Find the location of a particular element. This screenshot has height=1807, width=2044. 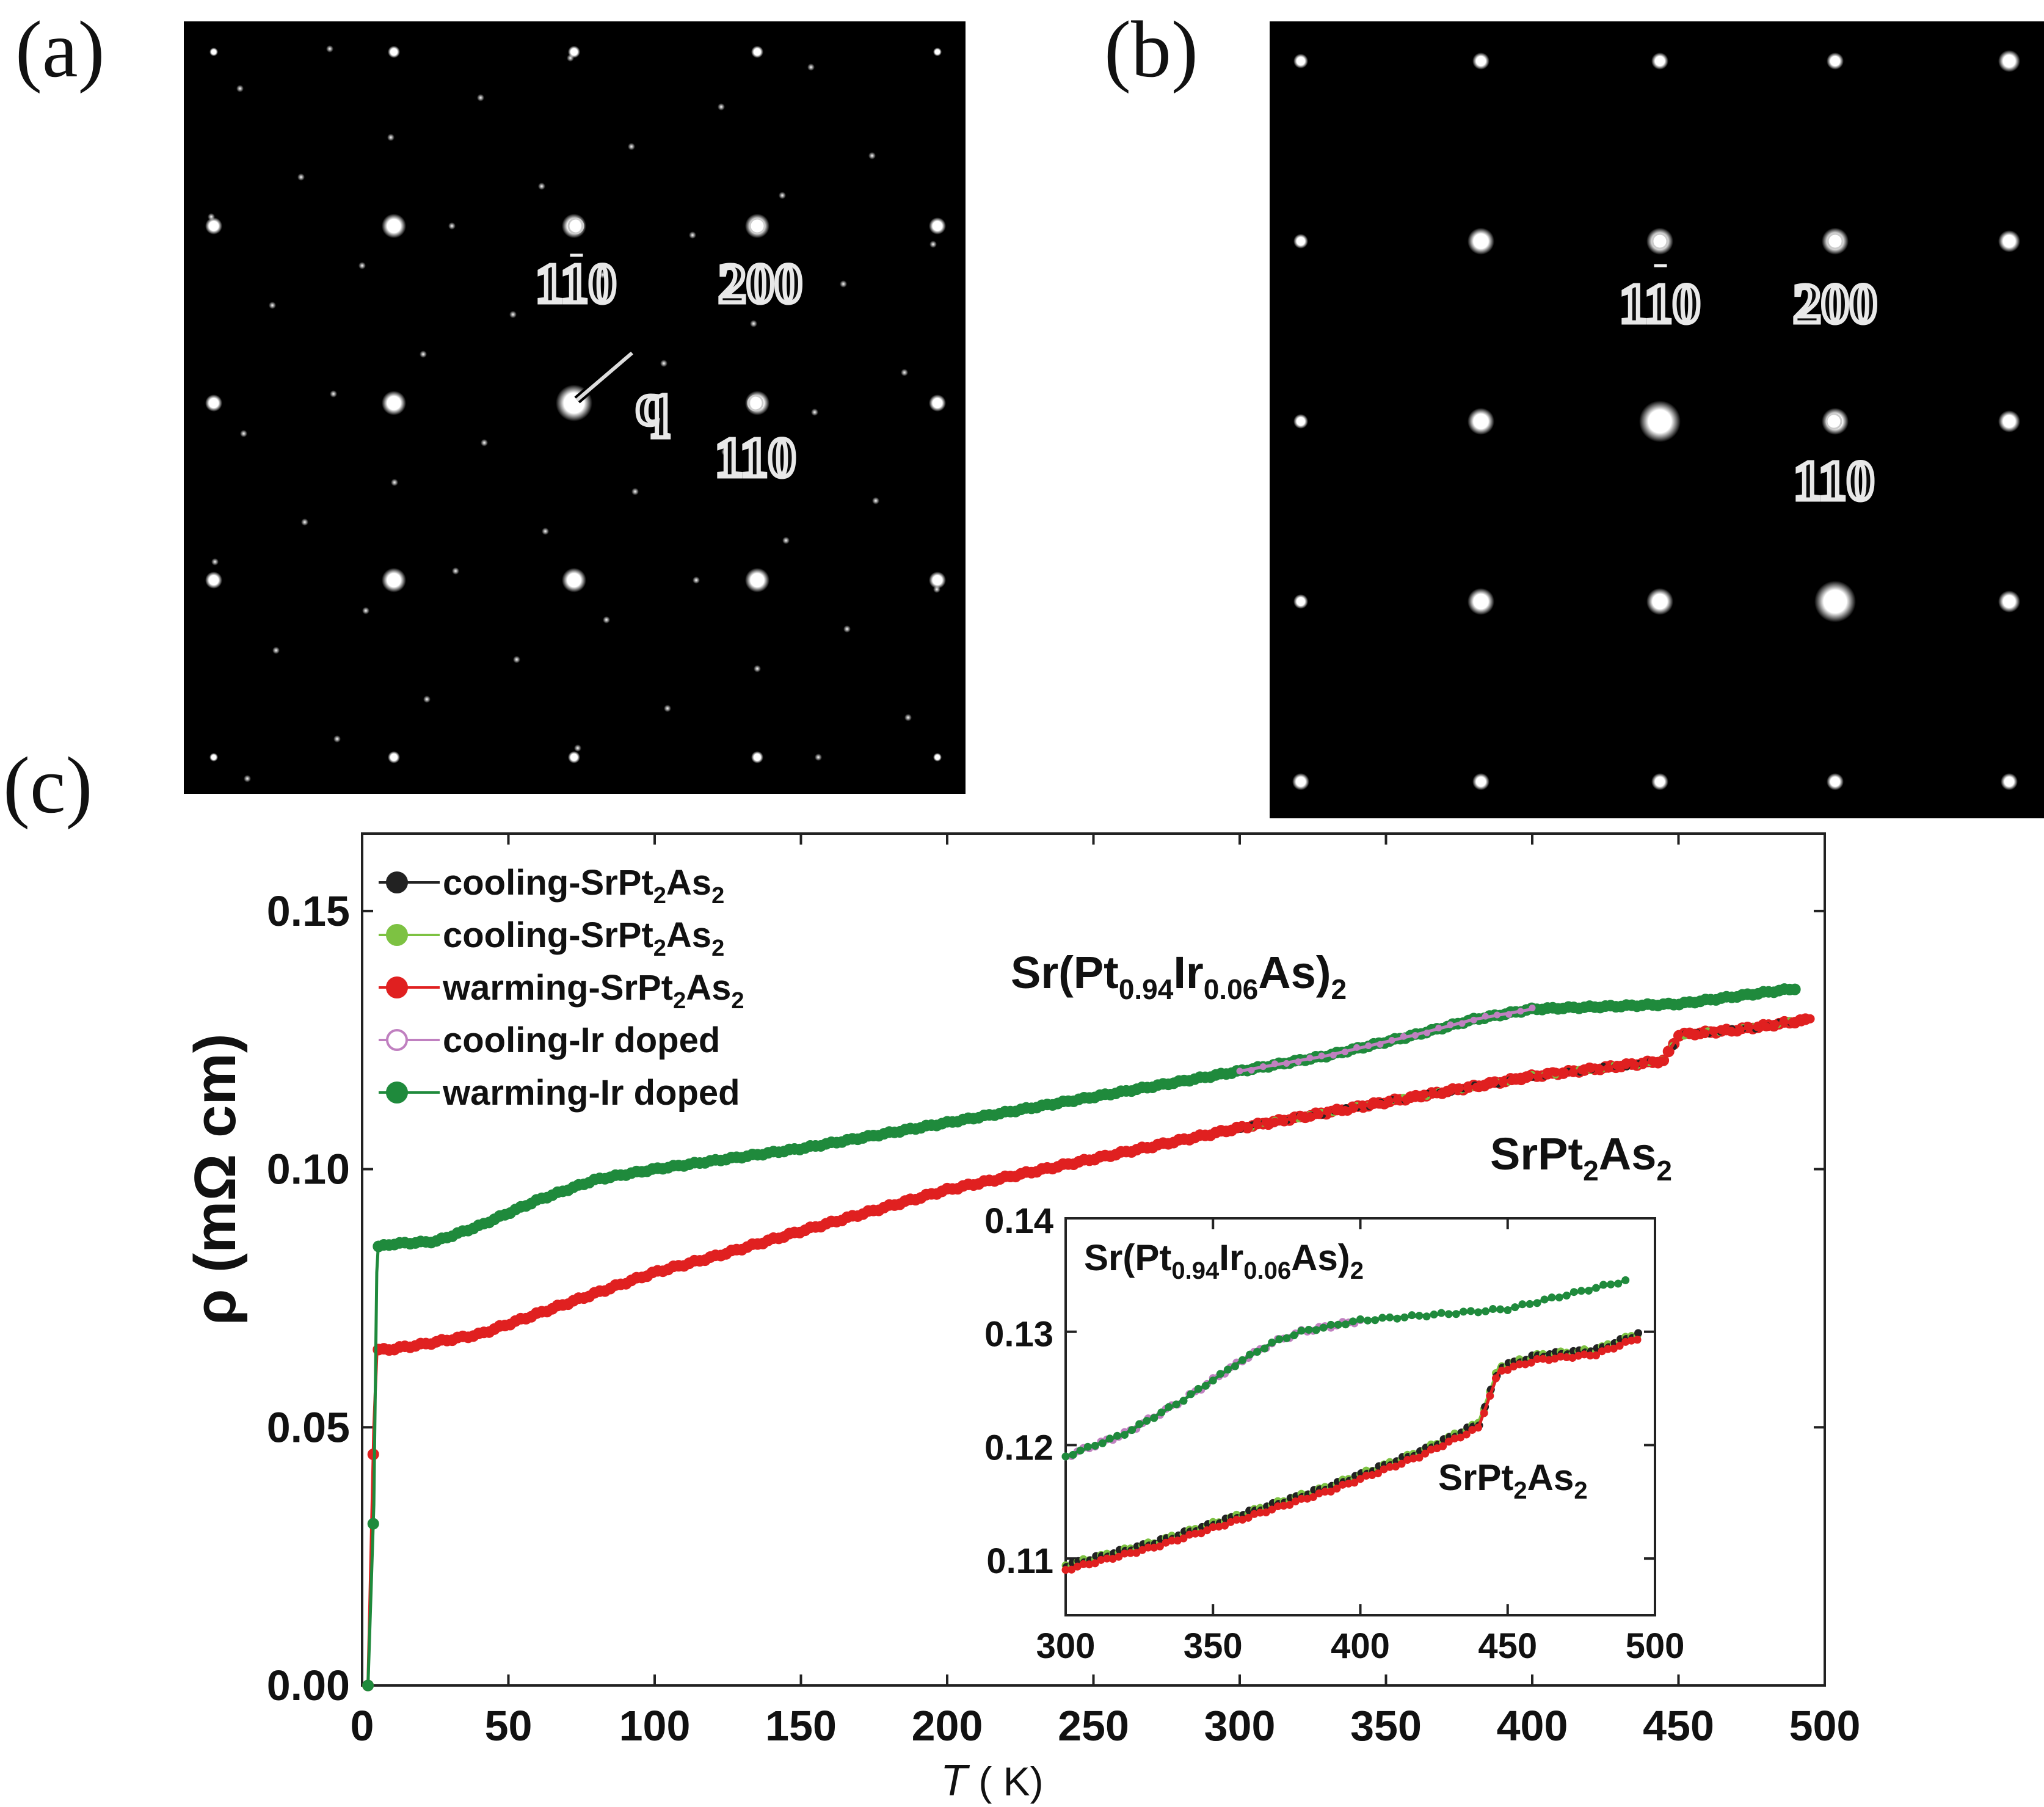

inset-parent-part-d: 2 is located at coordinates (1581, 1490).